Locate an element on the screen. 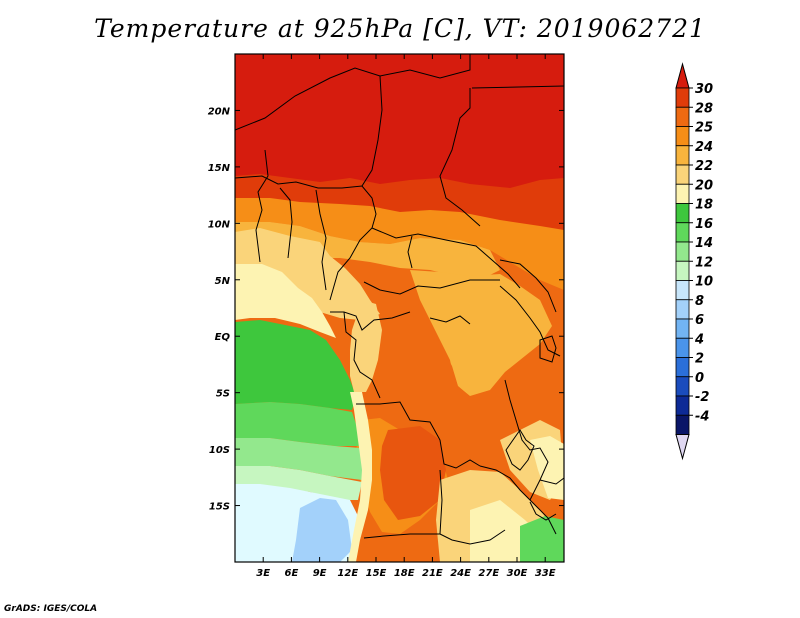 This screenshot has height=618, width=800. y-tick-label: EQ is located at coordinates (223, 337).